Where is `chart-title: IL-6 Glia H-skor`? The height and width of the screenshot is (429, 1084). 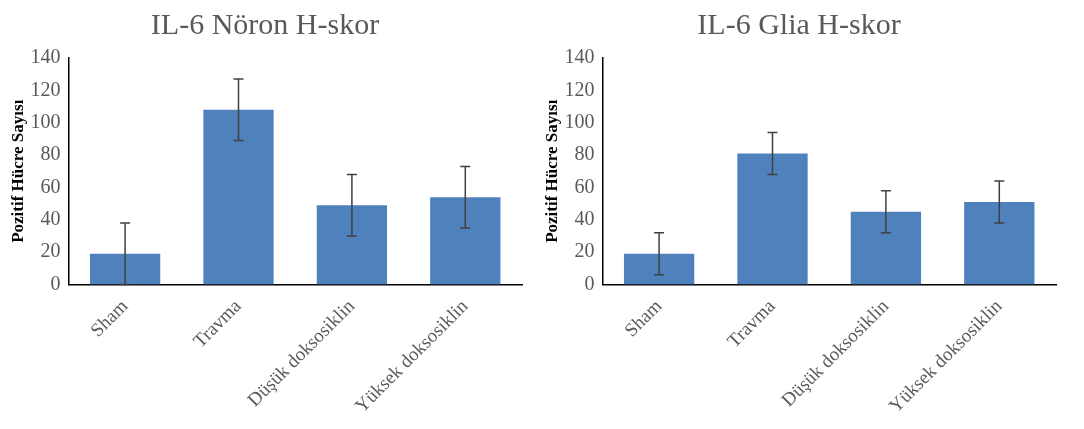
chart-title: IL-6 Glia H-skor is located at coordinates (799, 23).